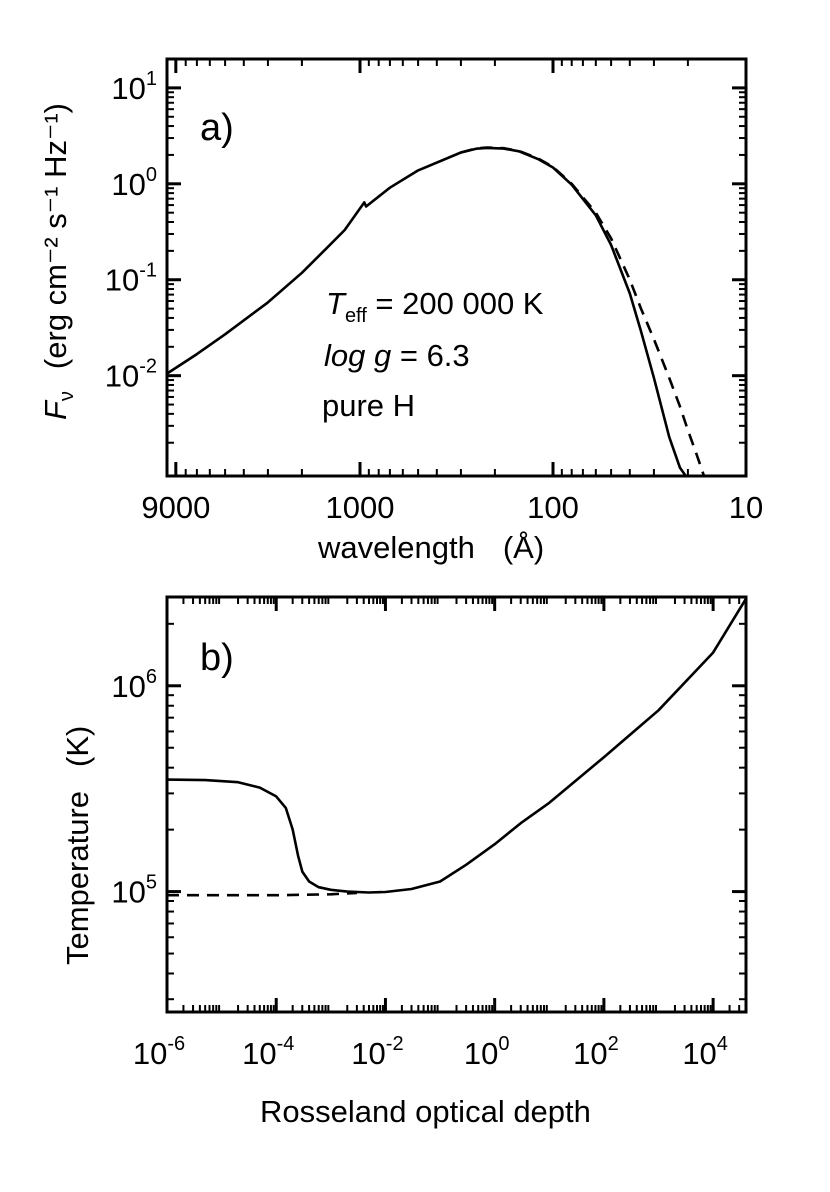 This screenshot has height=1192, width=830. I want to click on y-tick-label: 10⁵, so click(134, 891).